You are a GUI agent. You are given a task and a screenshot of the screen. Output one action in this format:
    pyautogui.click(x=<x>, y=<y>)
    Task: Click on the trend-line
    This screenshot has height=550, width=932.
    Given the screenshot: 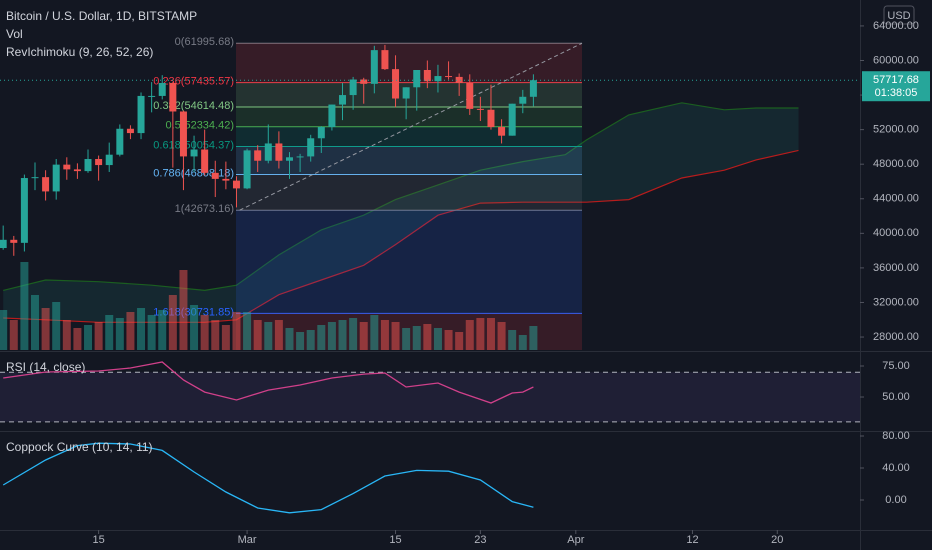 What is the action you would take?
    pyautogui.click(x=411, y=126)
    